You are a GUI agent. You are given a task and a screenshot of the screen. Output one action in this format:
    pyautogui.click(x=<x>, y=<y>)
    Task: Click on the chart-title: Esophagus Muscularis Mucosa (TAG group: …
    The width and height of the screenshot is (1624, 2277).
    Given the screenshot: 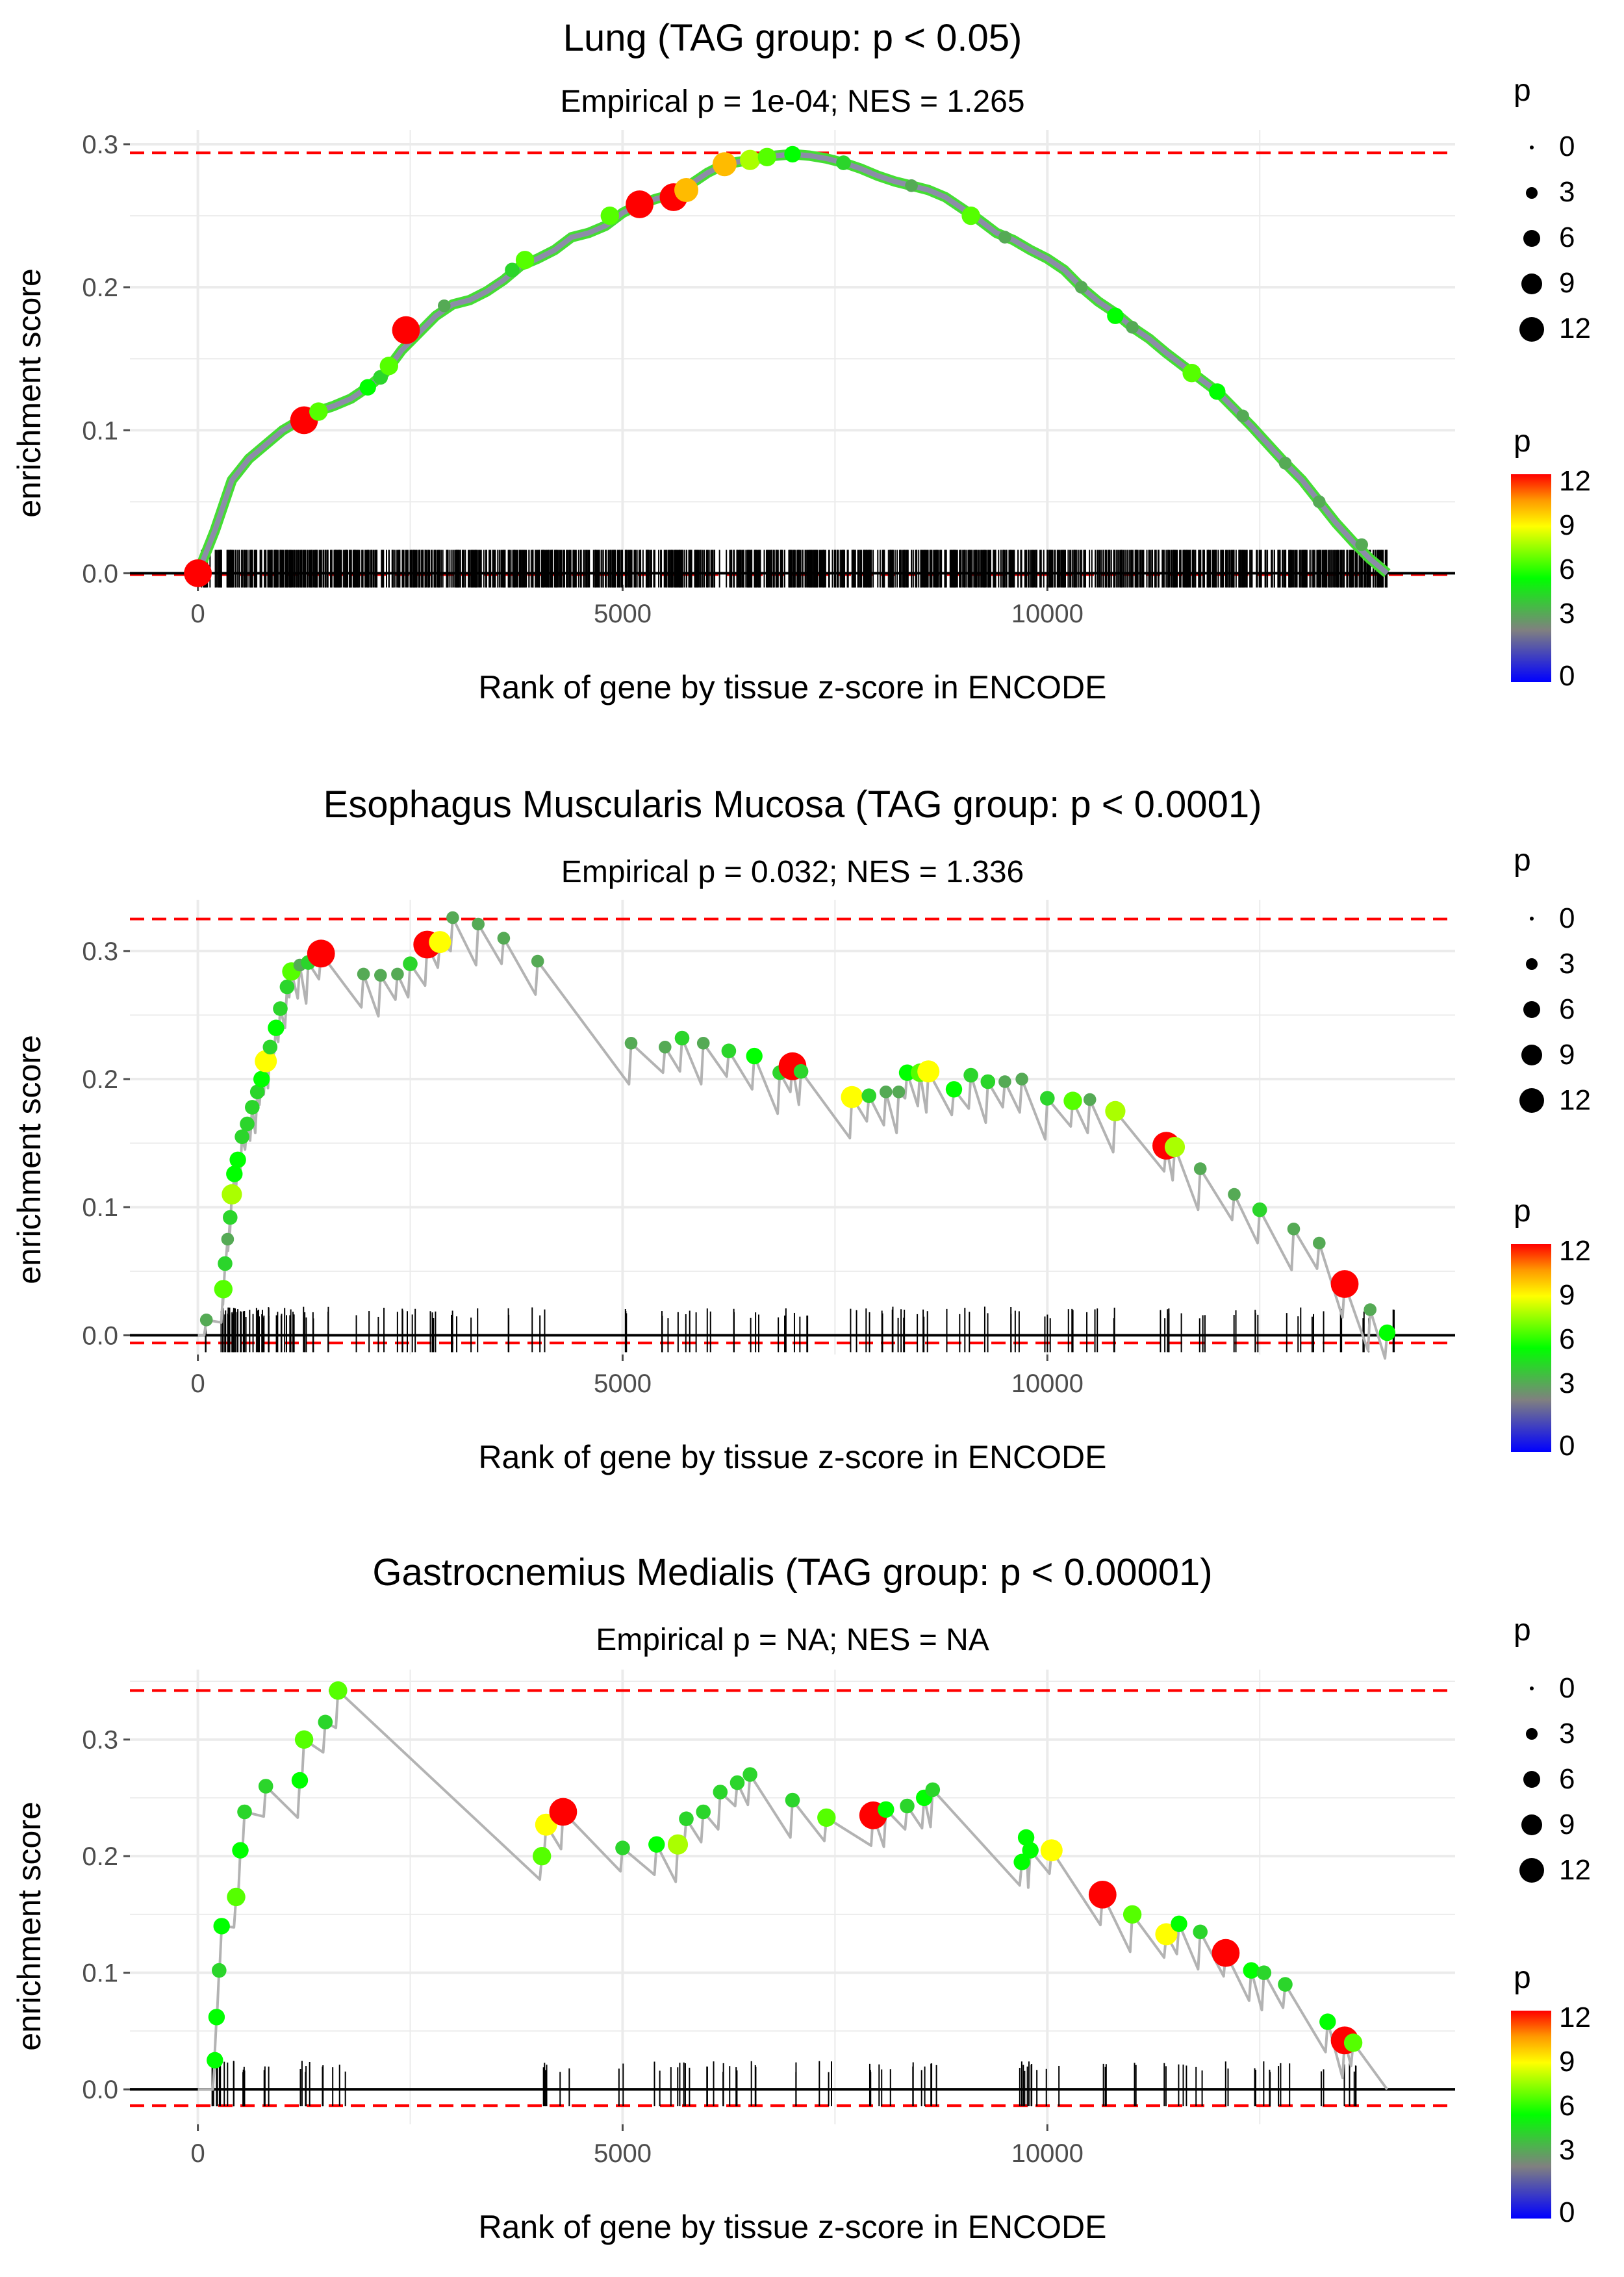 What is the action you would take?
    pyautogui.click(x=793, y=805)
    